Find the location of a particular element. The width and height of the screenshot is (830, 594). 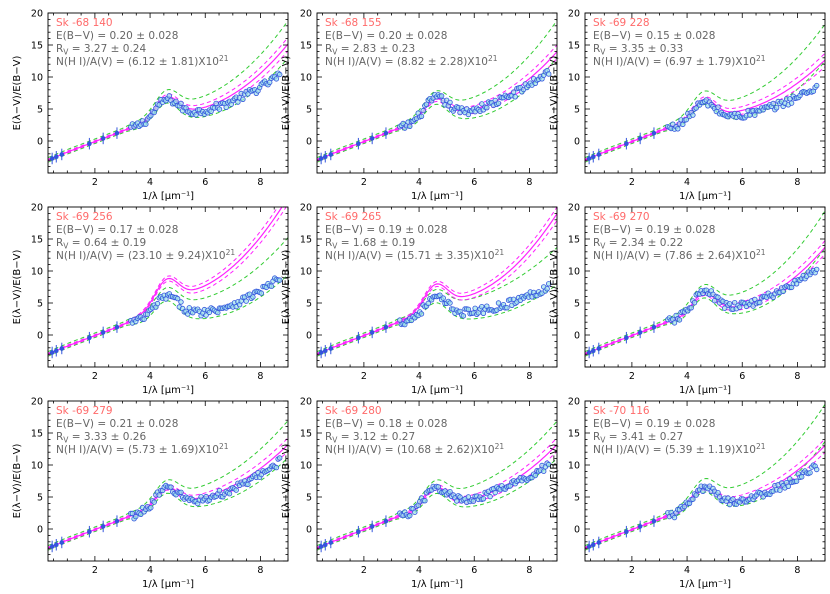

rv-value: RV = 2.34 ± 0.22 is located at coordinates (638, 244).